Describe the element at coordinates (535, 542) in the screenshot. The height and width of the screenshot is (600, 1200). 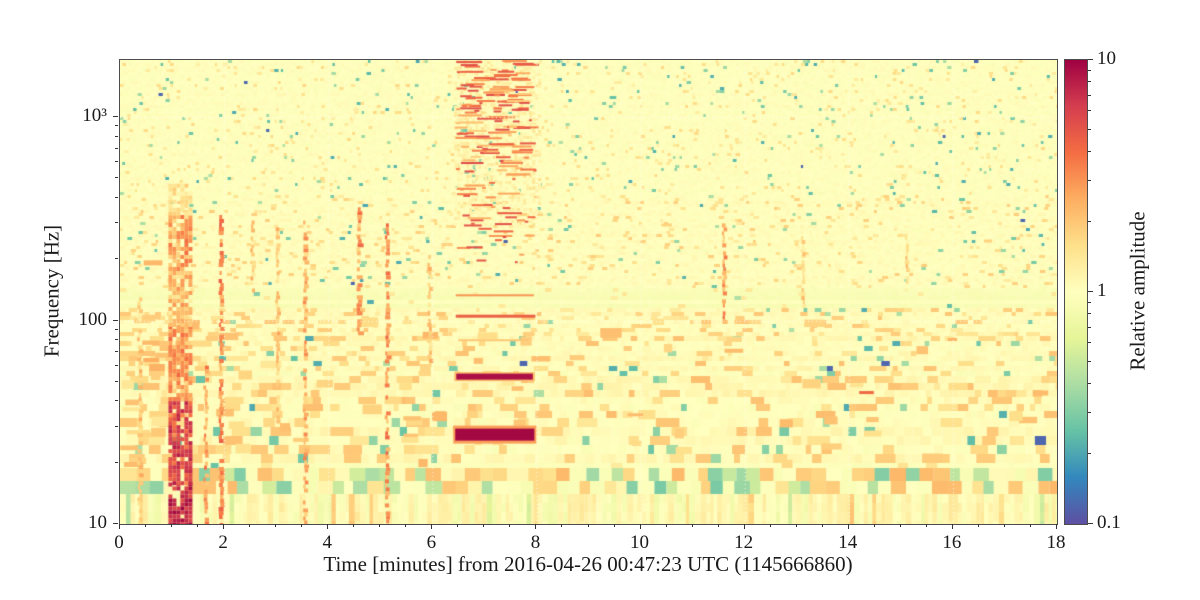
I see `x-tick-label: 8` at that location.